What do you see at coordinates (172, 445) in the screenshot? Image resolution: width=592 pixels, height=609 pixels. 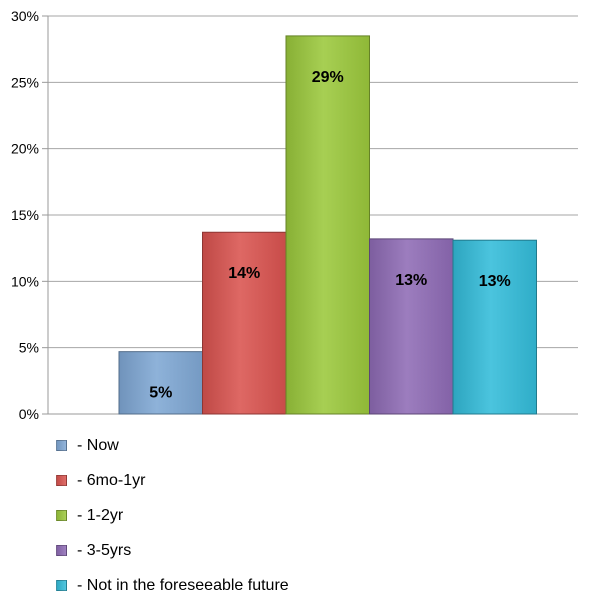 I see `legend-item: - Now` at bounding box center [172, 445].